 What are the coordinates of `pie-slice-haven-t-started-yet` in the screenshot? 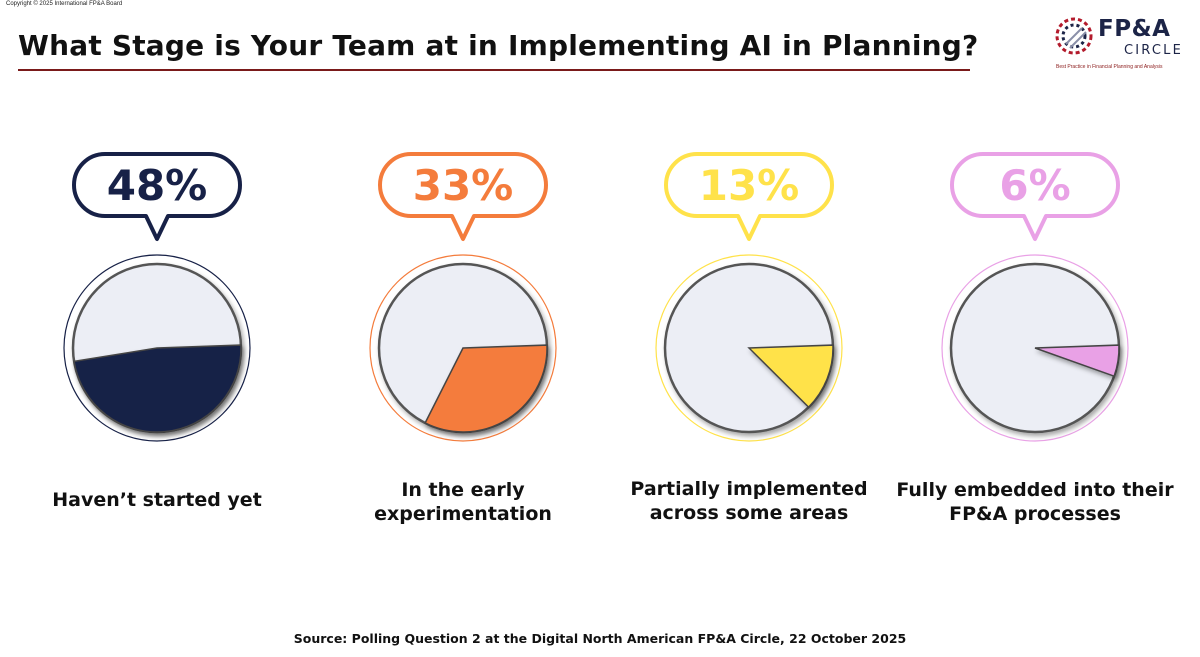 It's located at (157, 388).